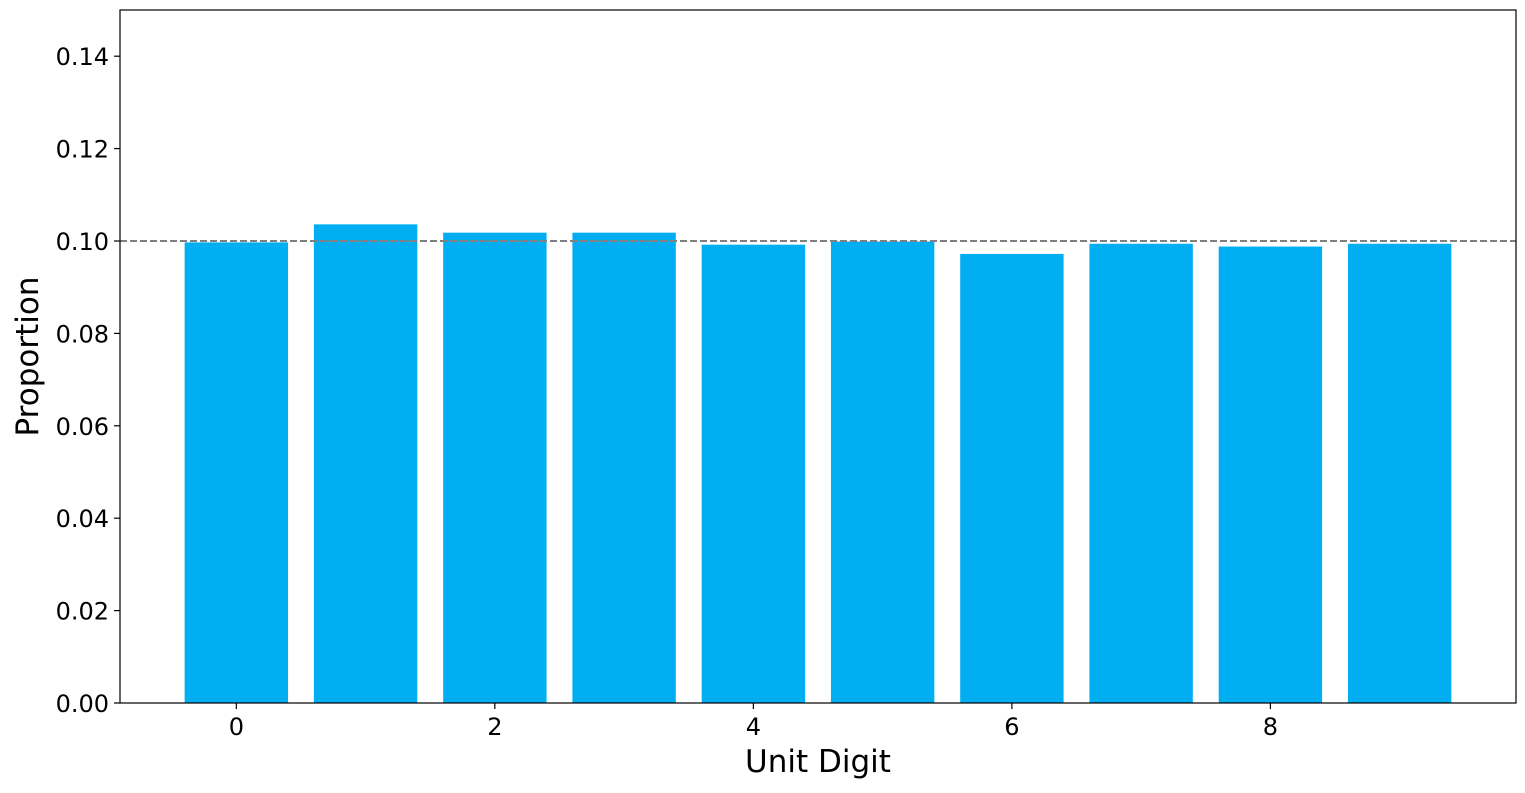 The height and width of the screenshot is (793, 1525). What do you see at coordinates (28, 357) in the screenshot?
I see `y-axis-label: Proportion` at bounding box center [28, 357].